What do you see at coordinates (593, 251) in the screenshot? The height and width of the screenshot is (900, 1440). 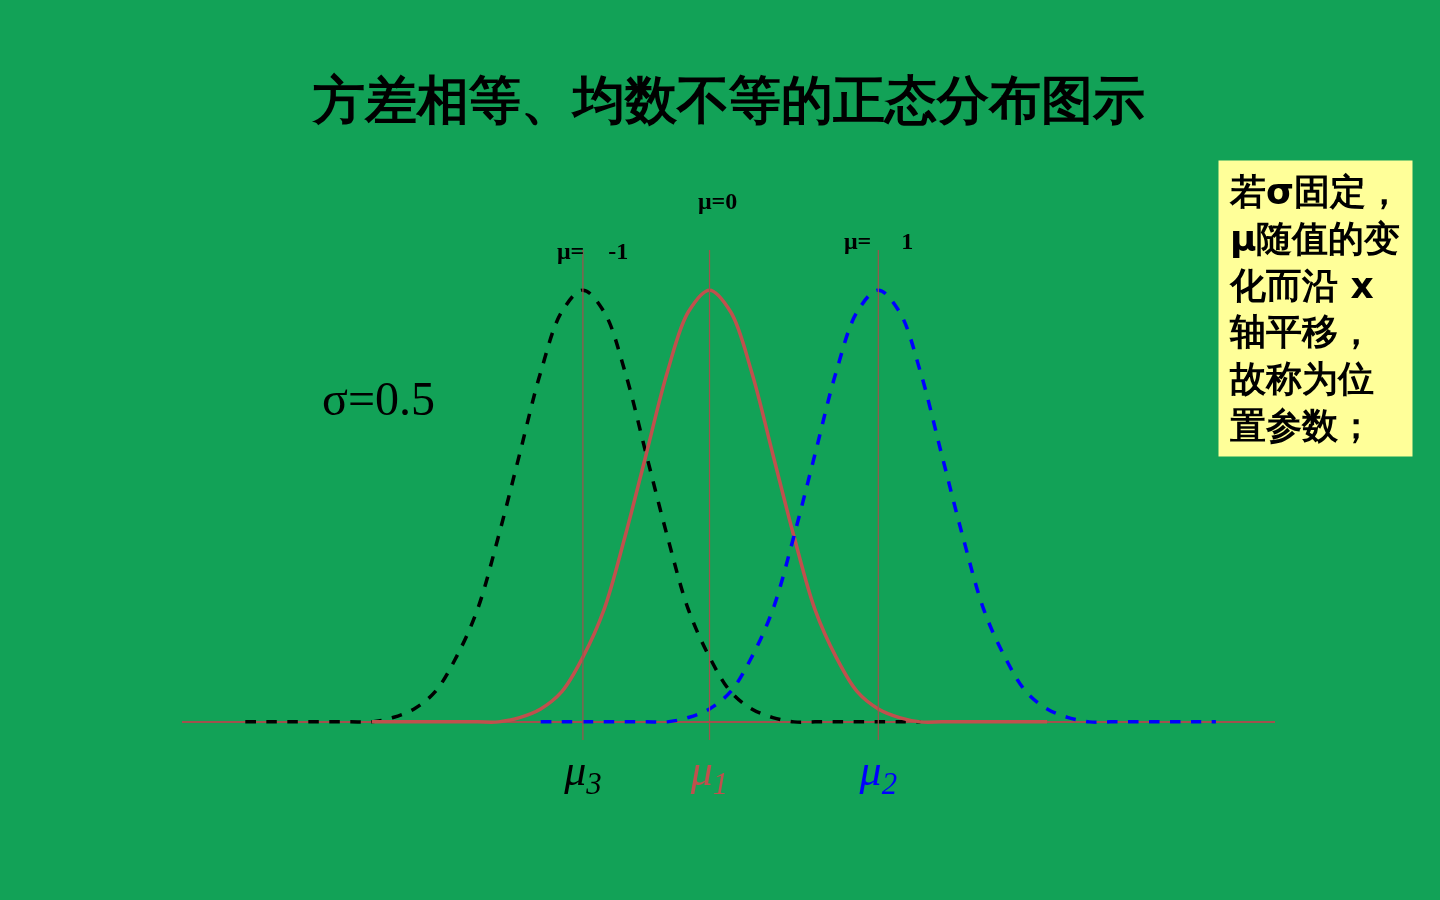 I see `text: μ= -1` at bounding box center [593, 251].